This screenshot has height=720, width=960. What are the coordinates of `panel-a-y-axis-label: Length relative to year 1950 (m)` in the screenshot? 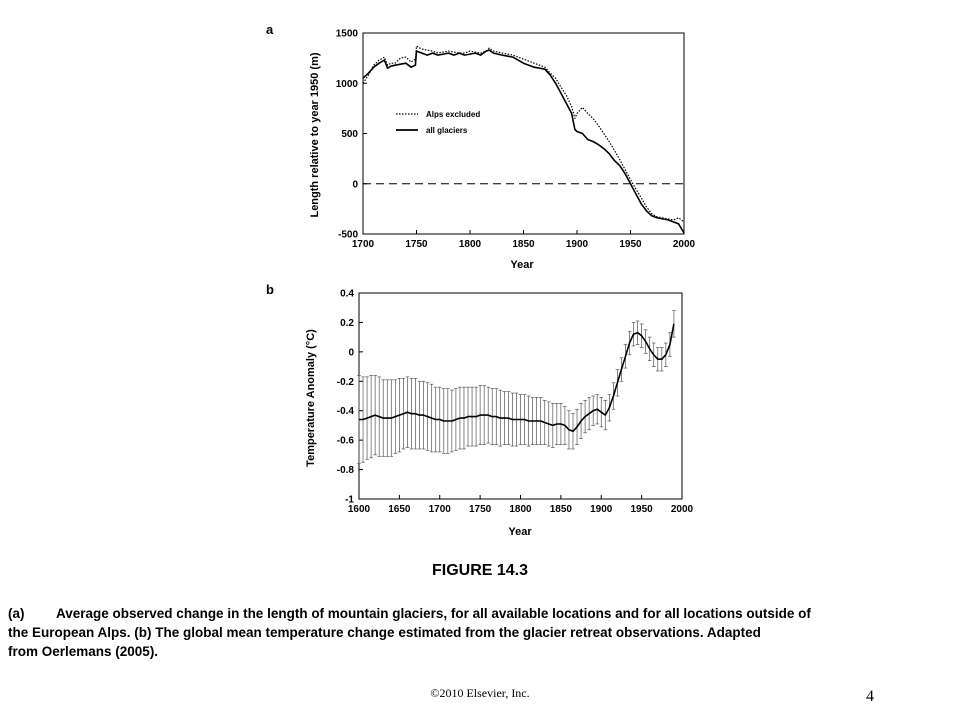 It's located at (315, 134).